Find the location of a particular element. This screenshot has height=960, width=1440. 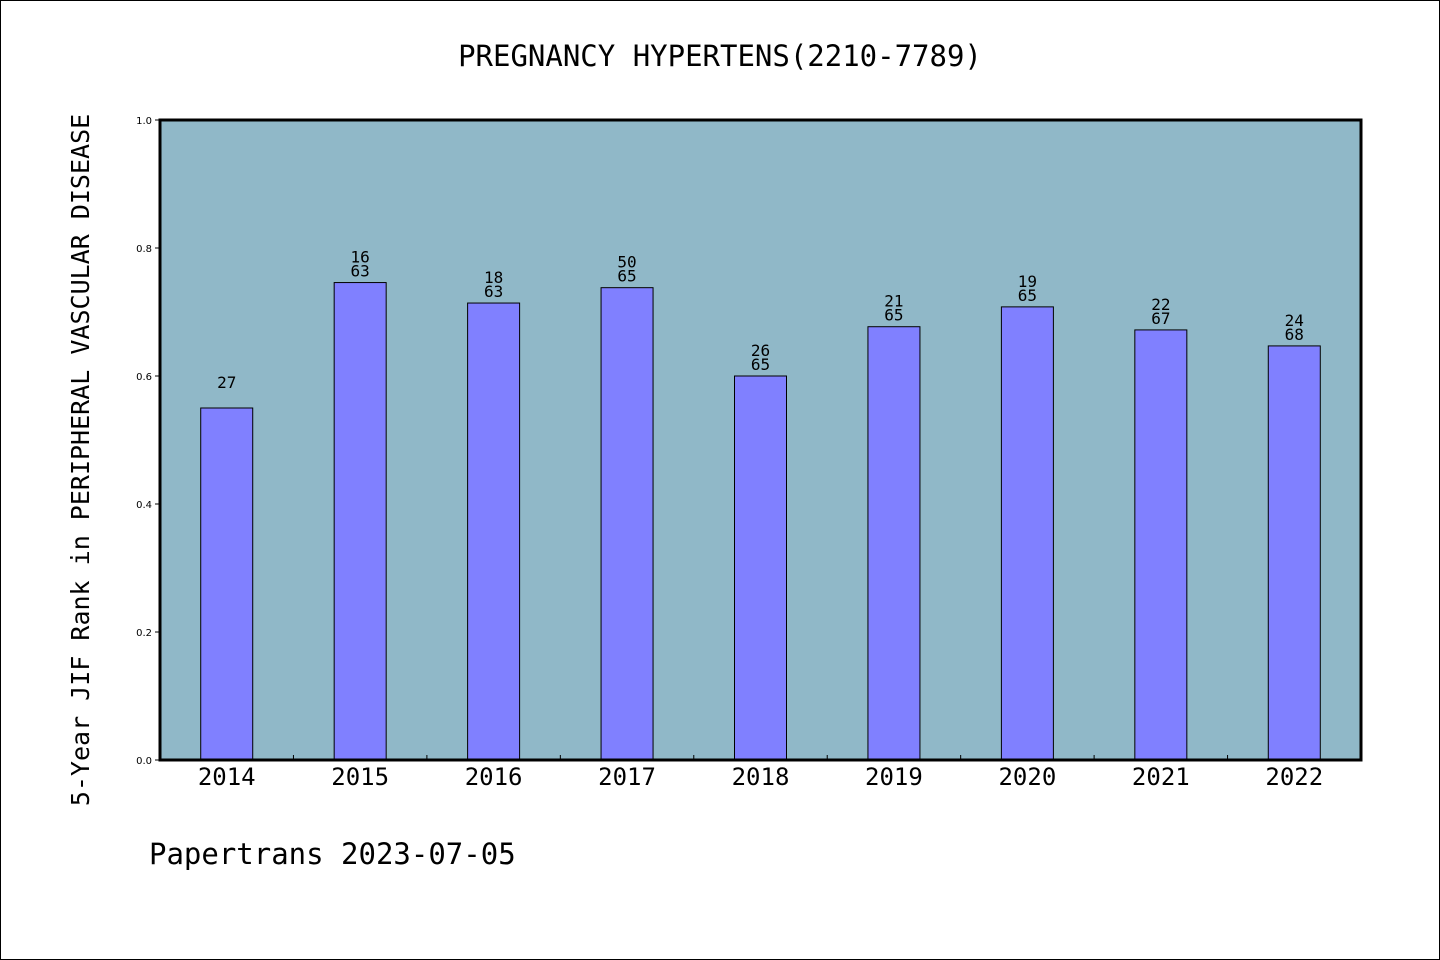

bar-label-2019-2: 65 is located at coordinates (893, 315).